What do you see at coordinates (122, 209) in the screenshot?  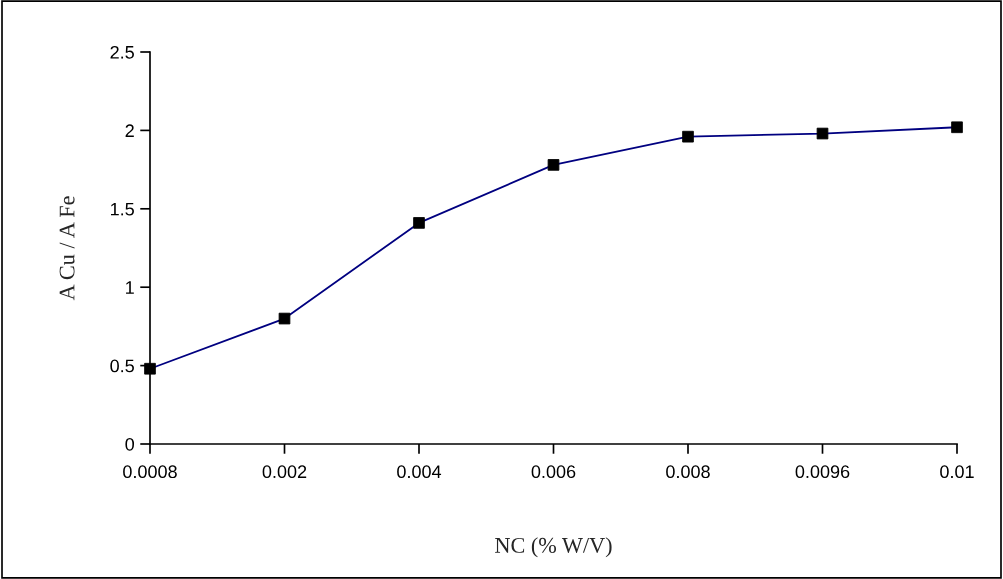 I see `y-tick-label: 1.5` at bounding box center [122, 209].